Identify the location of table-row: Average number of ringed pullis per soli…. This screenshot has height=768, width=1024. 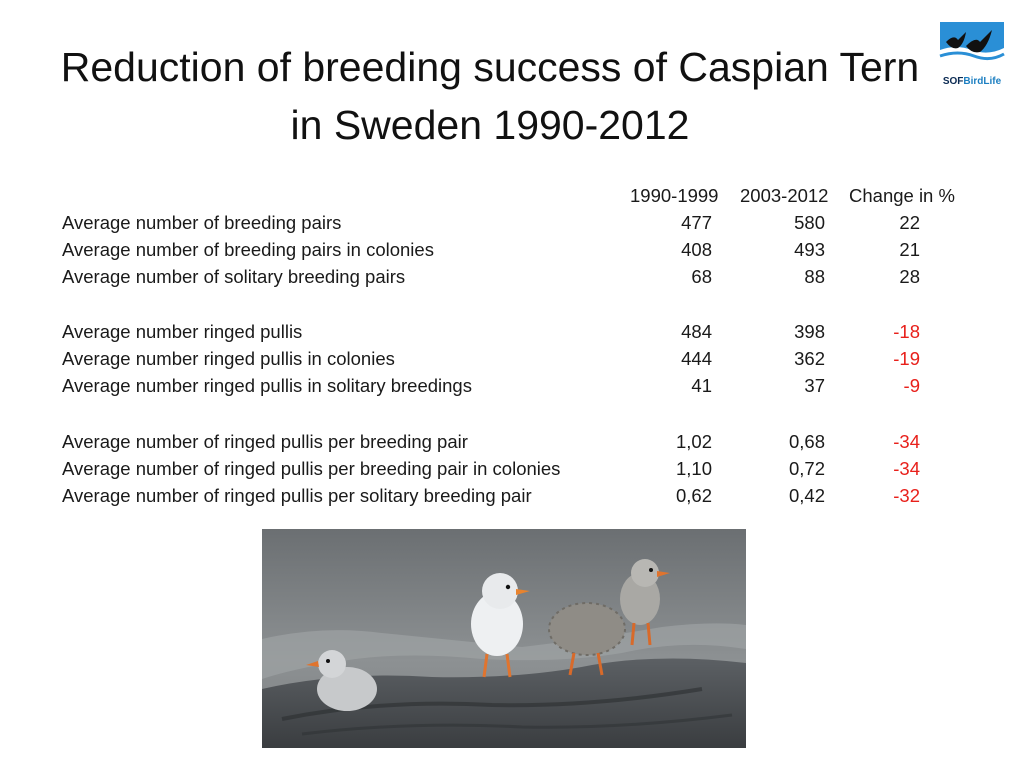
(512, 498).